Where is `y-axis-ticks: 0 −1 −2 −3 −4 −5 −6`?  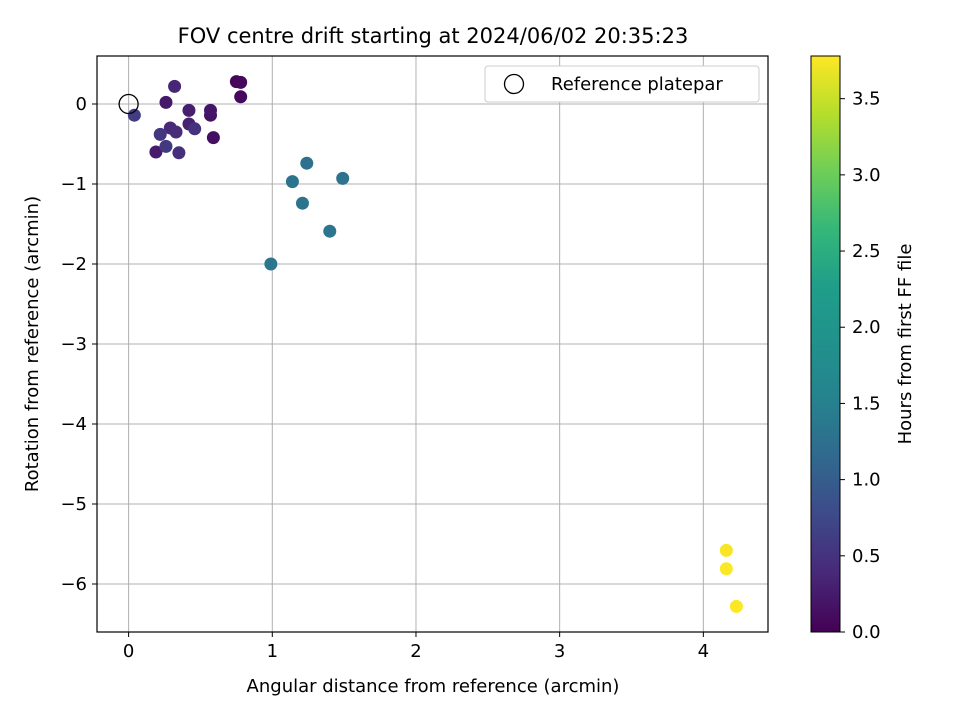 y-axis-ticks: 0 −1 −2 −3 −4 −5 −6 is located at coordinates (78, 344).